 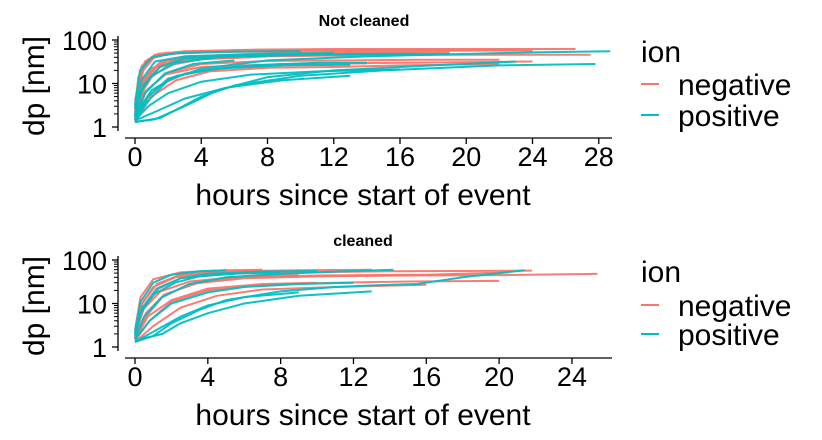 What do you see at coordinates (599, 157) in the screenshot?
I see `x-tick-label: 28` at bounding box center [599, 157].